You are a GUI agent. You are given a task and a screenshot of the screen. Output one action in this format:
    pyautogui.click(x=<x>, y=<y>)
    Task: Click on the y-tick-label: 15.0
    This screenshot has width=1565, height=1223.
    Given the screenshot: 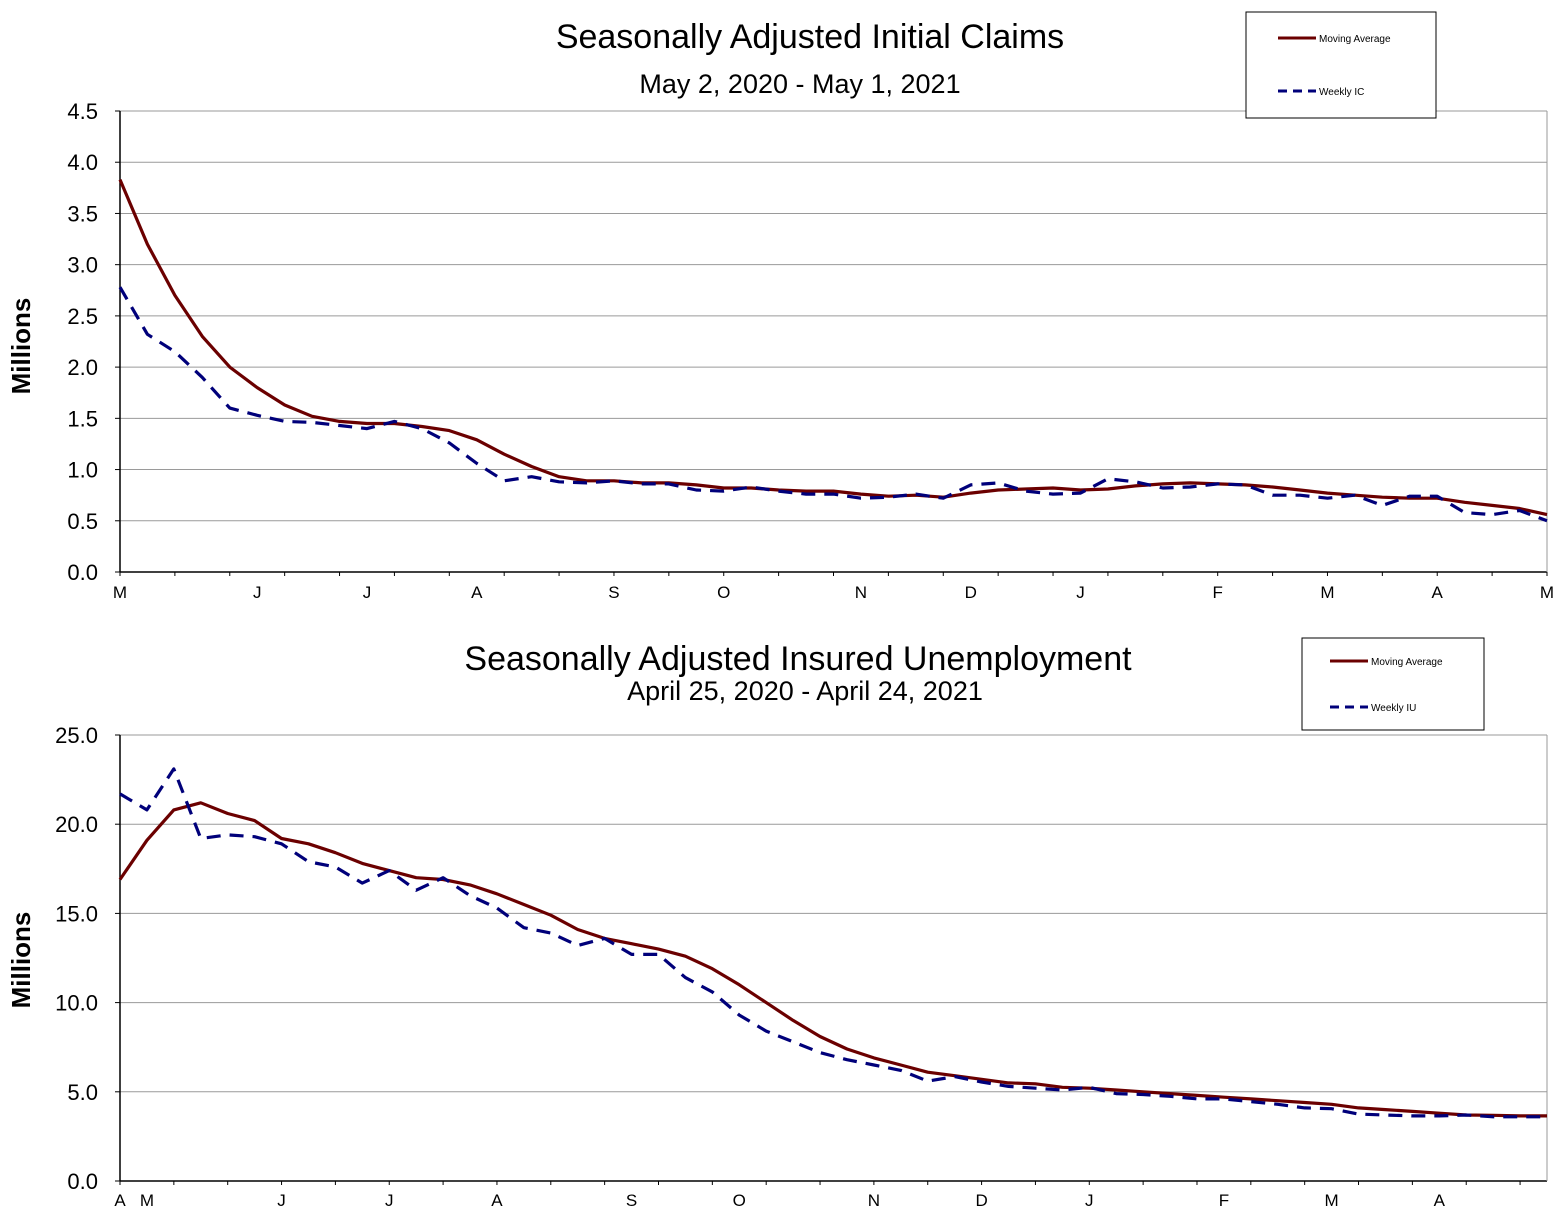 What is the action you would take?
    pyautogui.click(x=76, y=913)
    